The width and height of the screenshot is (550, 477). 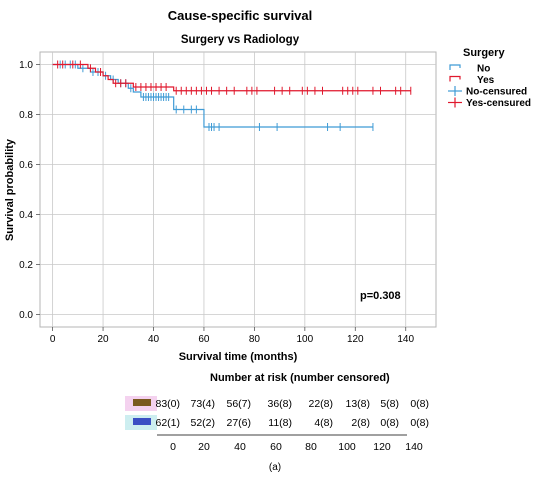 I want to click on risk-table-time-label: 40, so click(x=240, y=447).